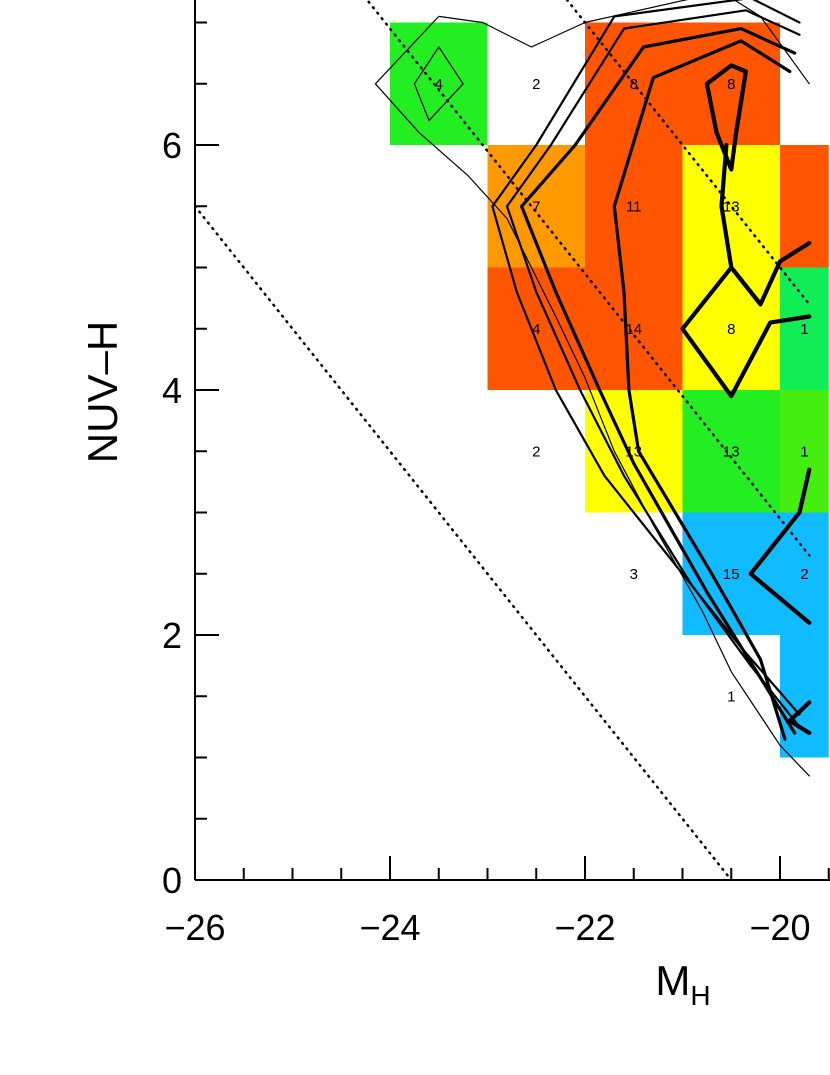 The width and height of the screenshot is (830, 1075). I want to click on x-tick-label: −22, so click(584, 927).